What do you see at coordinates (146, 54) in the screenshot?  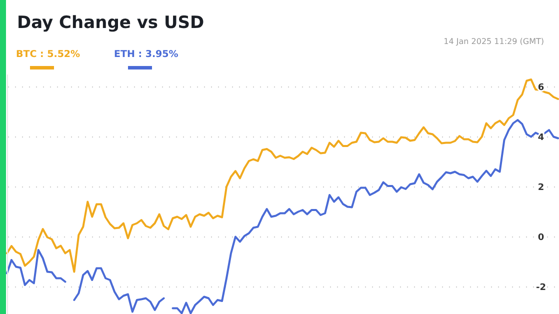 I see `text: ETH : 3.95%` at bounding box center [146, 54].